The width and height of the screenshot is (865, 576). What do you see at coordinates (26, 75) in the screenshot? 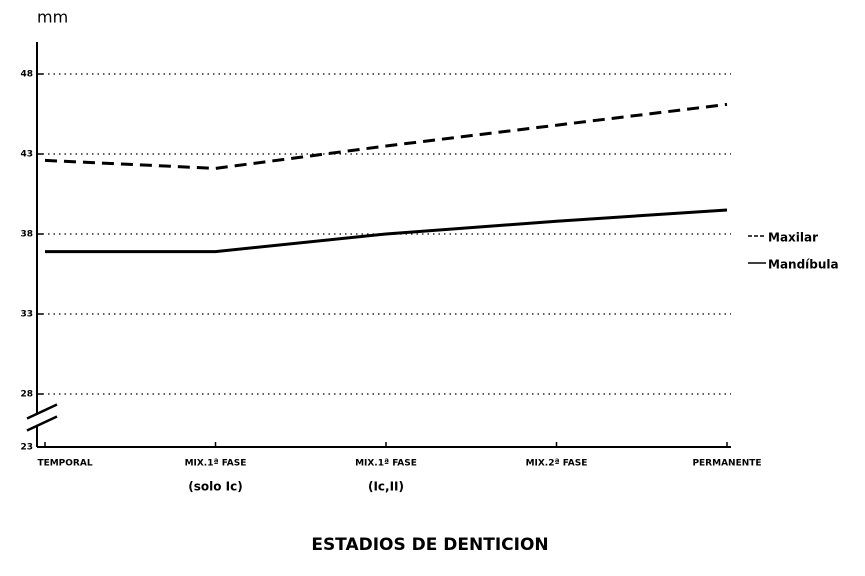
I see `y-tick-label: 48` at bounding box center [26, 75].